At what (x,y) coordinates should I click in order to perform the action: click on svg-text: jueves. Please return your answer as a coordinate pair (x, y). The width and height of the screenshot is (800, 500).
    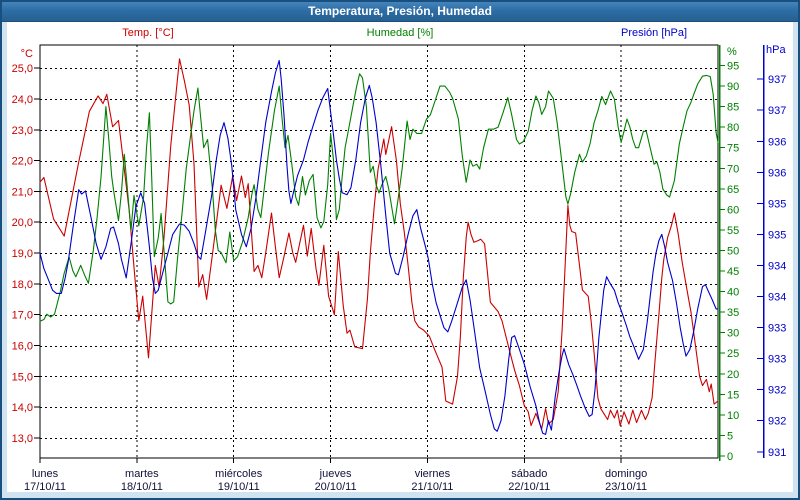
    Looking at the image, I should click on (335, 474).